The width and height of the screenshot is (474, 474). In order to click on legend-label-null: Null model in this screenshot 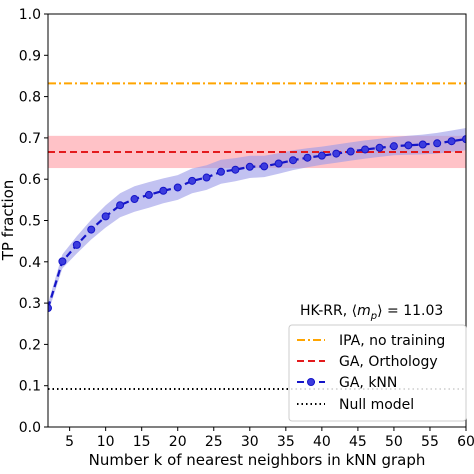, I will do `click(376, 405)`.